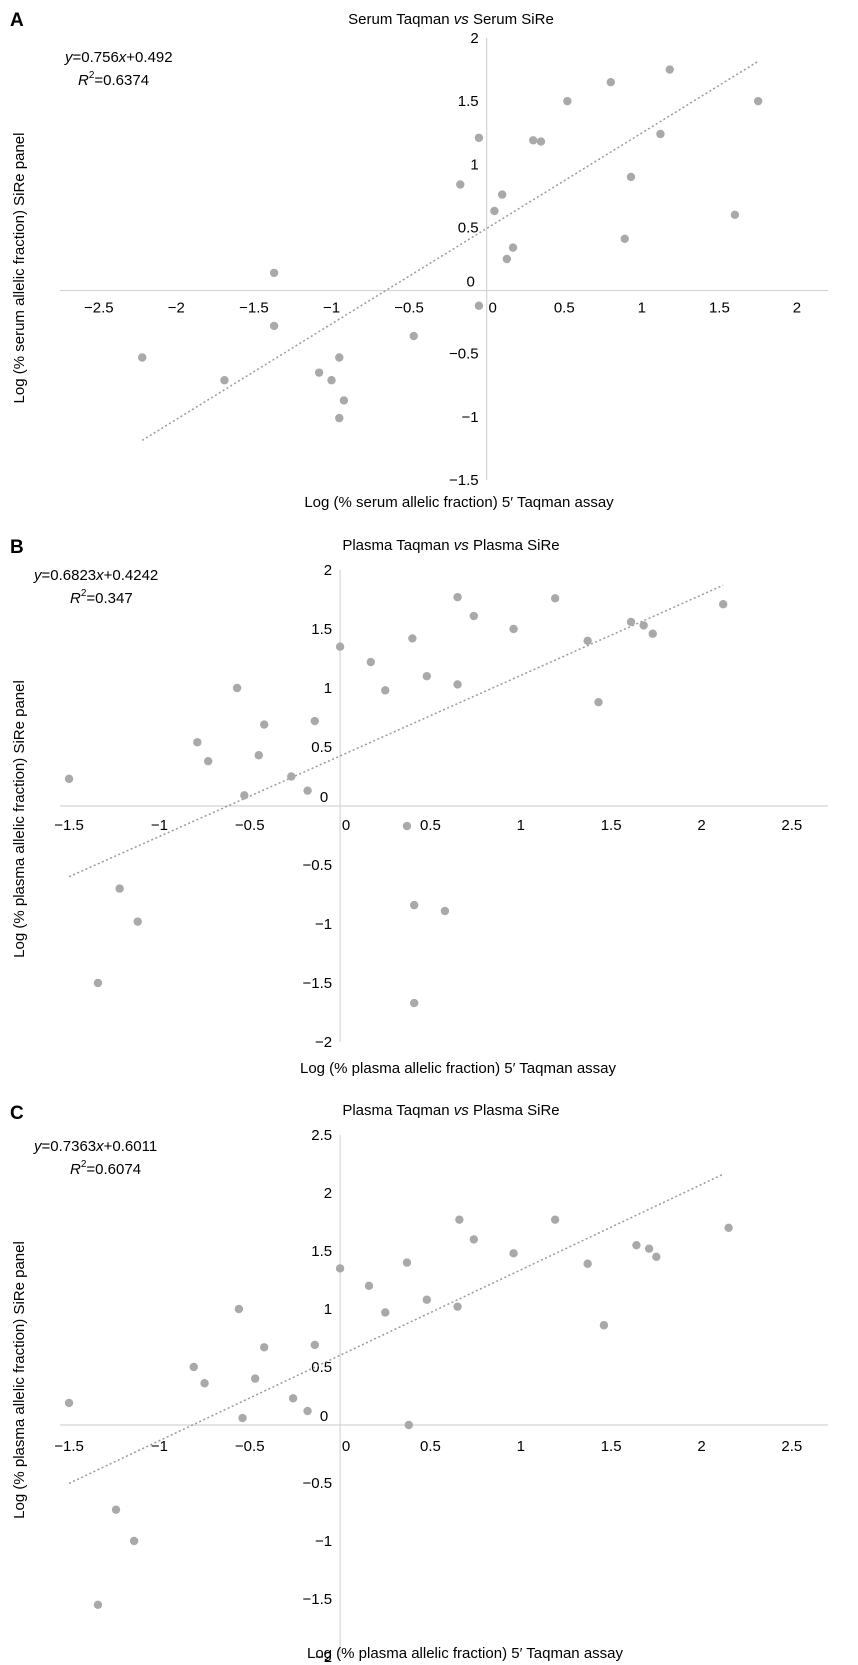 The image size is (858, 1665). Describe the element at coordinates (791, 825) in the screenshot. I see `x-tick-label: 2.5` at that location.